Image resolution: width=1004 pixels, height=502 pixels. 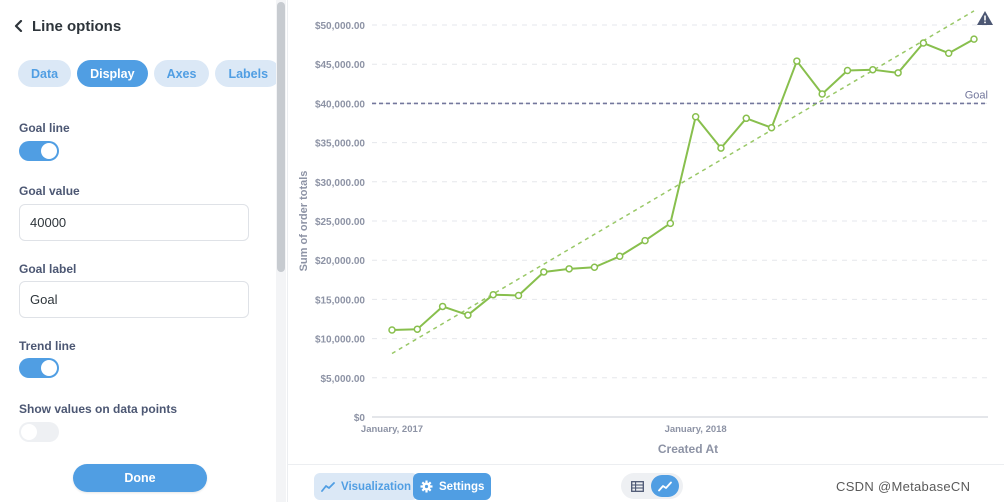 What do you see at coordinates (360, 418) in the screenshot?
I see `y-tick-label: $0` at bounding box center [360, 418].